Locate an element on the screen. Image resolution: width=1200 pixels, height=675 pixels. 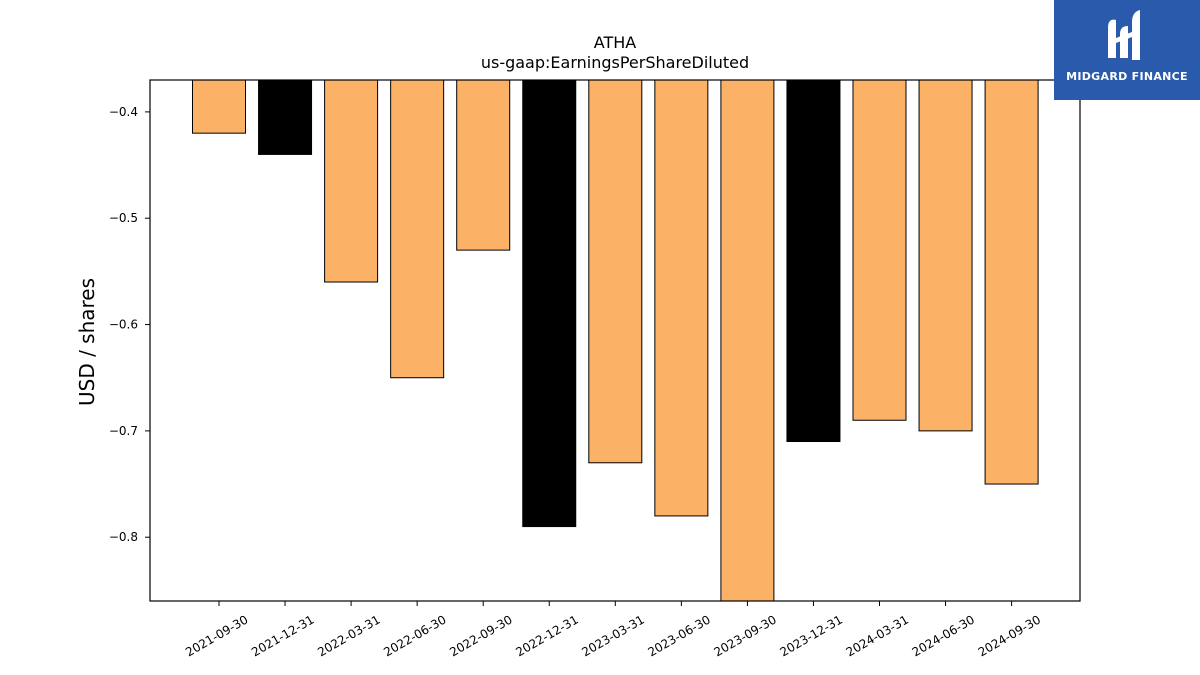
x-tick-label: 2023-09-30 is located at coordinates (744, 635).